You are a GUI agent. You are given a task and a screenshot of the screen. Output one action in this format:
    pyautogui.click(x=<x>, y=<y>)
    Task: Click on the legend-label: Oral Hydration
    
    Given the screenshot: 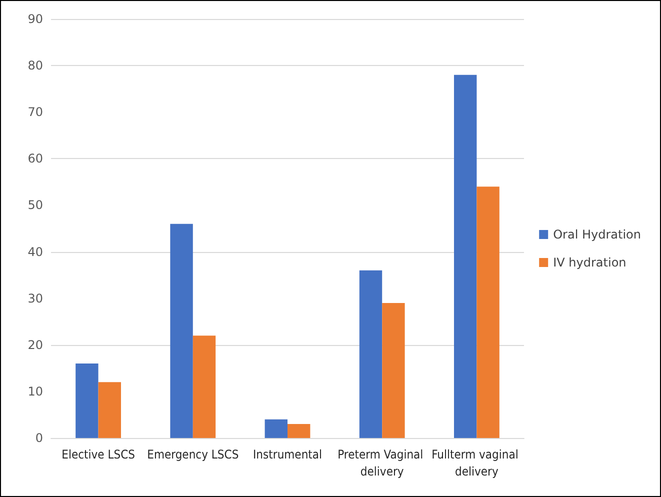 What is the action you would take?
    pyautogui.click(x=597, y=235)
    